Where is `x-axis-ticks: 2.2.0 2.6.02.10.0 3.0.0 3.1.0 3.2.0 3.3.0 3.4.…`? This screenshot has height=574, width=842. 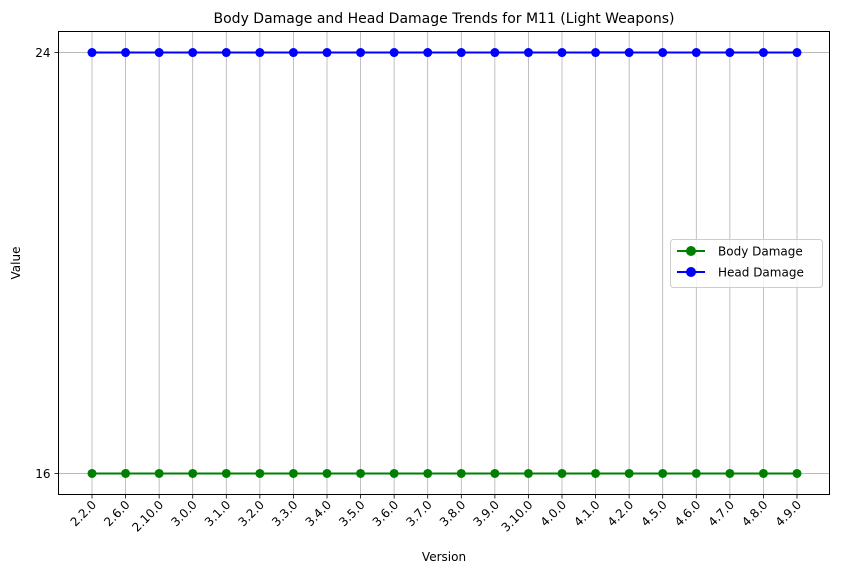 x-axis-ticks: 2.2.0 2.6.02.10.0 3.0.0 3.1.0 3.2.0 3.3.0 3.4.… is located at coordinates (436, 514).